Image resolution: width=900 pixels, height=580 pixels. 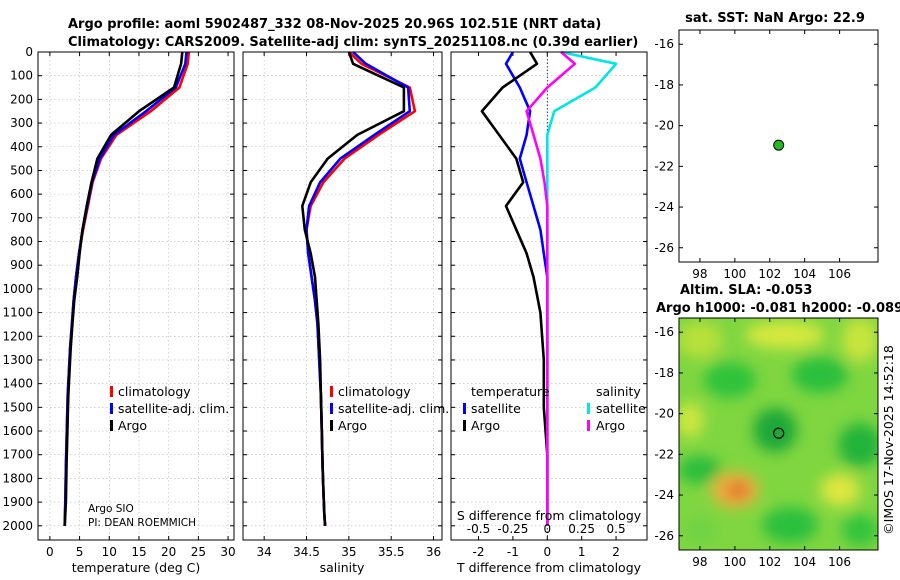 What do you see at coordinates (391, 552) in the screenshot?
I see `x-tick-label: 35.5` at bounding box center [391, 552].